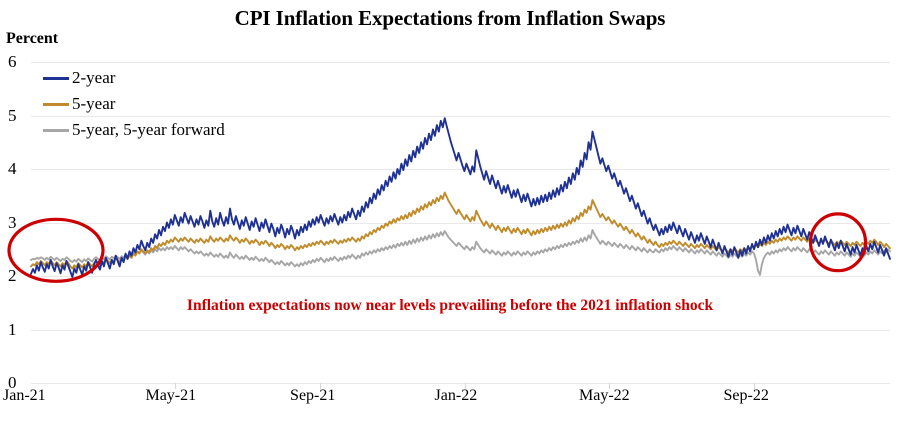  Describe the element at coordinates (604, 395) in the screenshot. I see `x-tick-may-22: May-22` at that location.